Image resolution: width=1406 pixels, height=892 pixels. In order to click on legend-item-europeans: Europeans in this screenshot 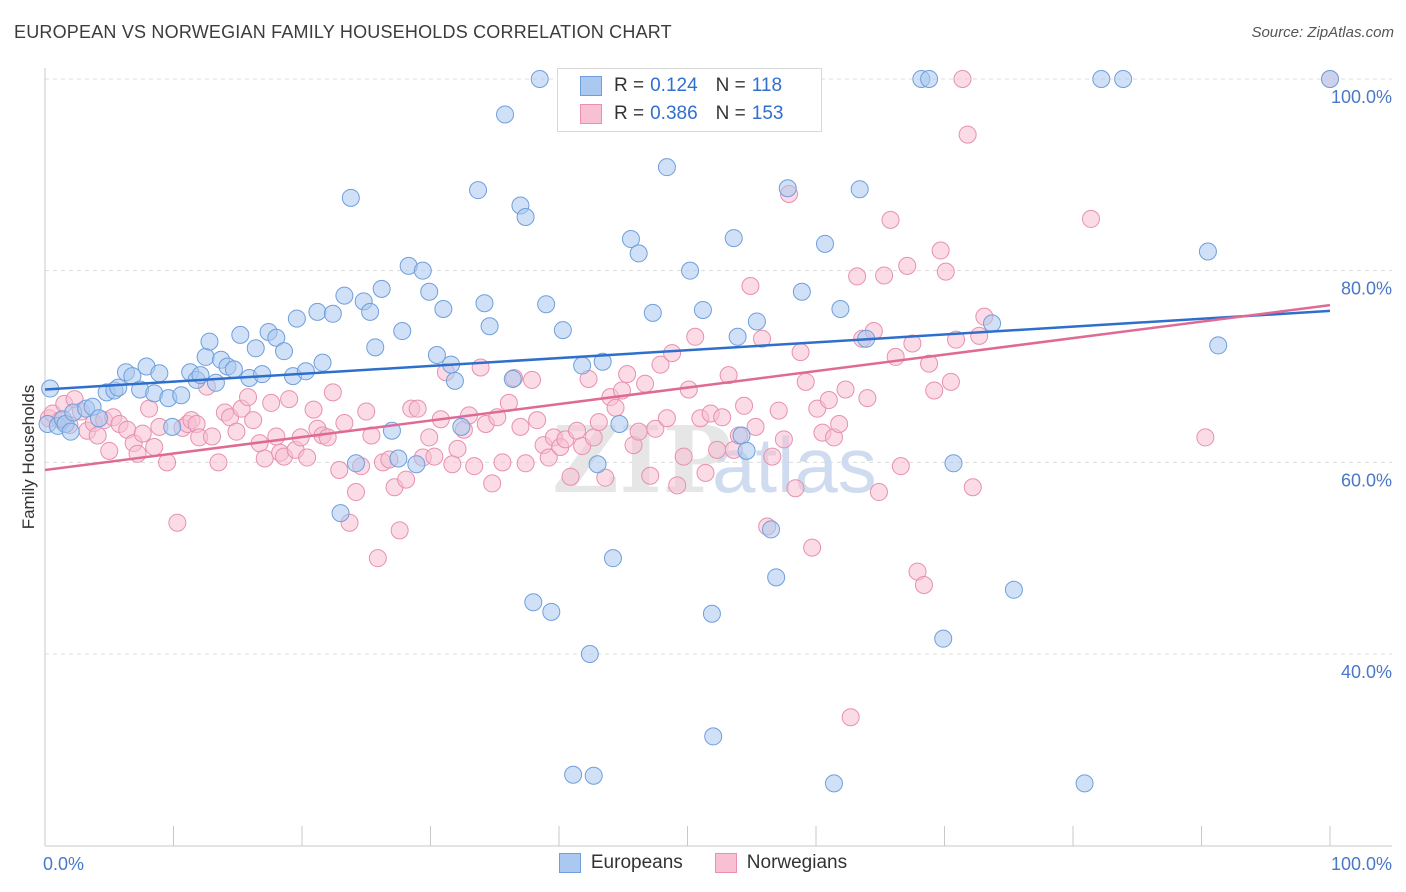, I will do `click(620, 863)`.